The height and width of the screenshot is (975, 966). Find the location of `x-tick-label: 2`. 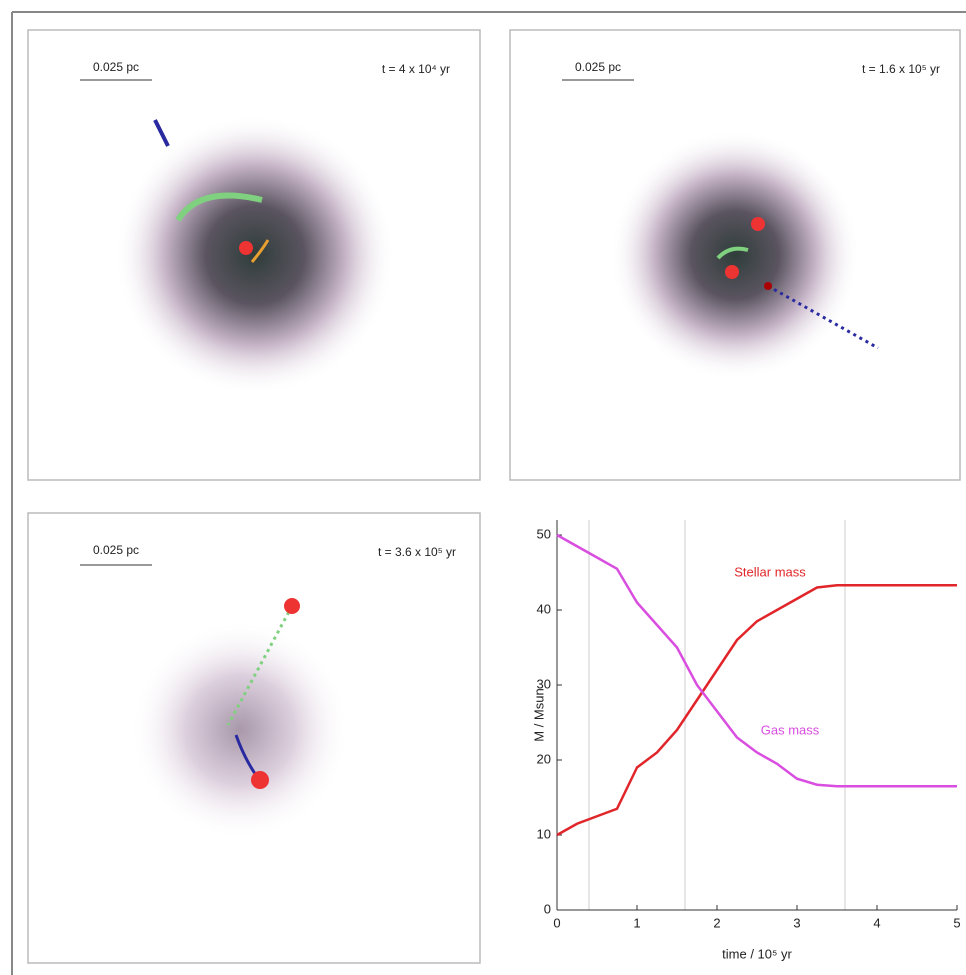

x-tick-label: 2 is located at coordinates (716, 922).